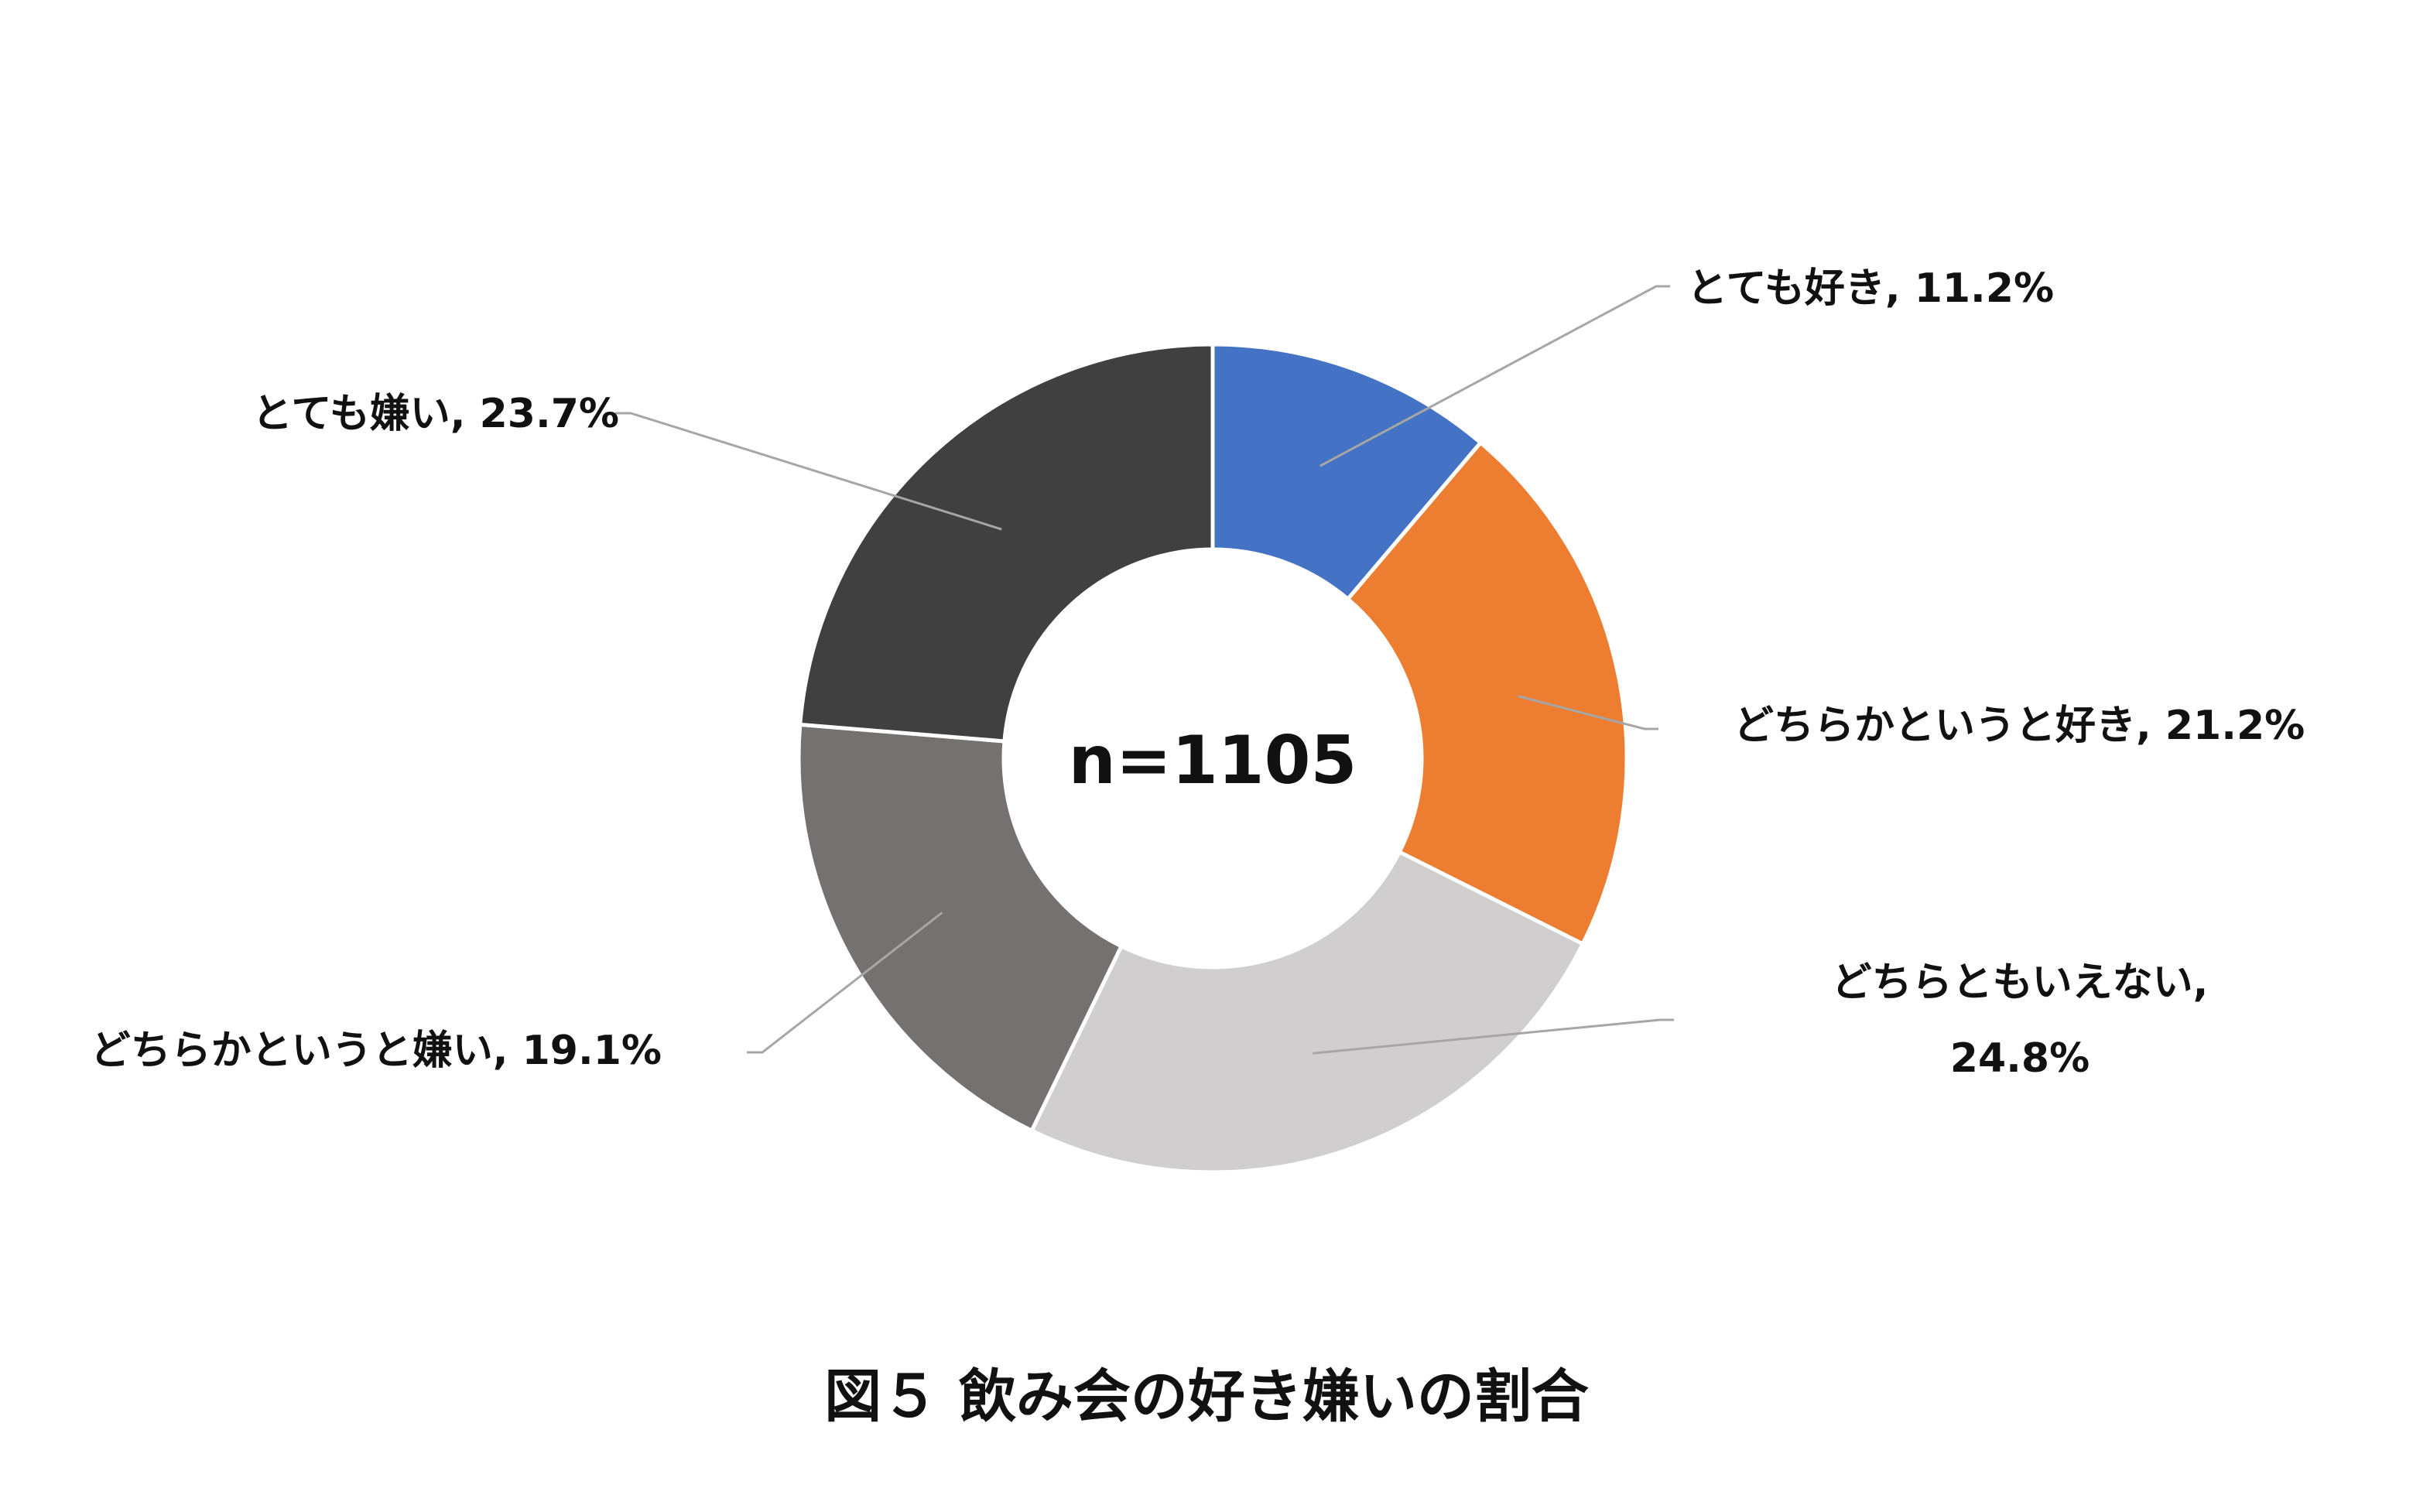 The height and width of the screenshot is (1512, 2413). Describe the element at coordinates (1870, 288) in the screenshot. I see `data-label: とても好き, 11.2%` at that location.